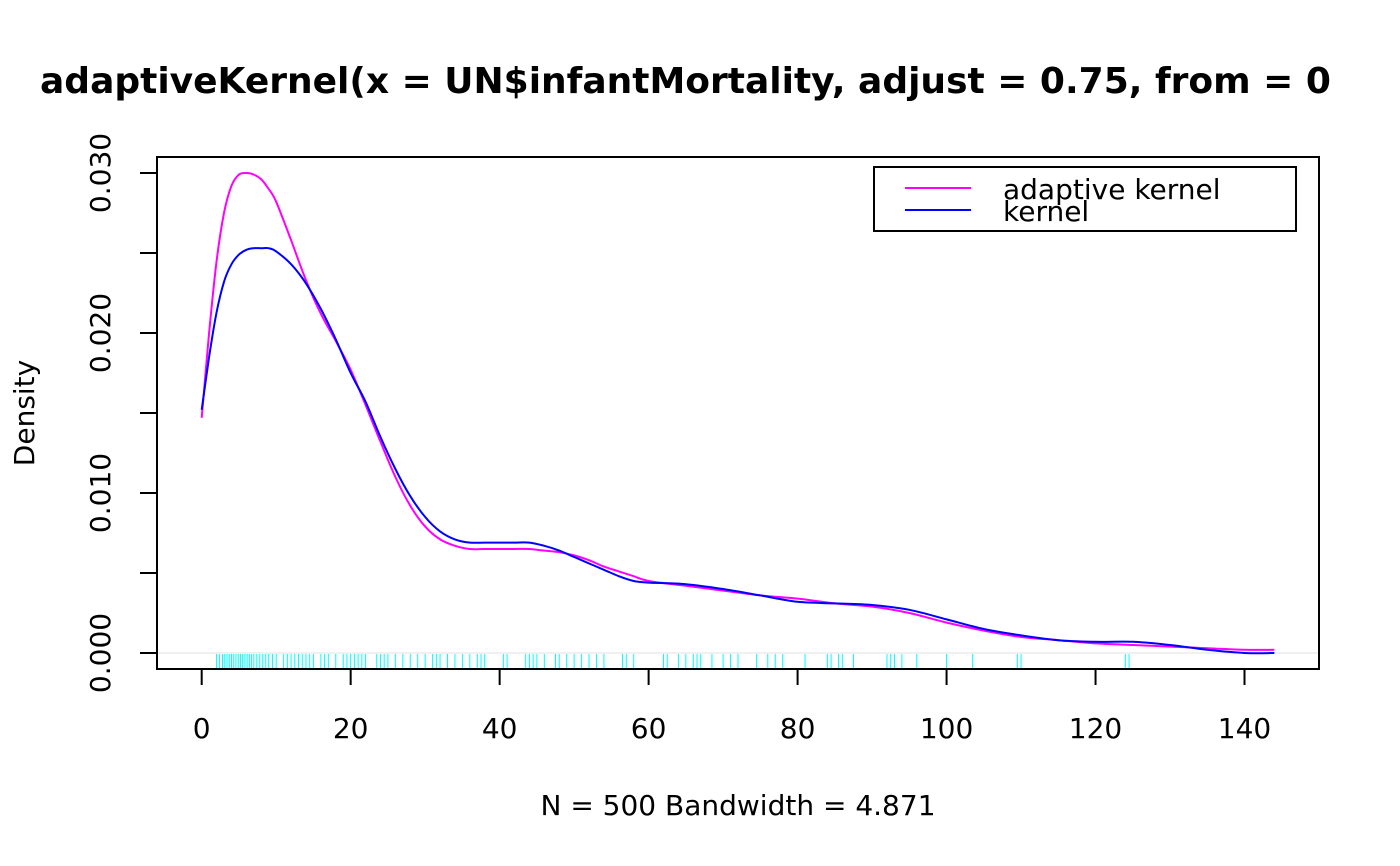  What do you see at coordinates (1095, 728) in the screenshot?
I see `x-tick-label: 120` at bounding box center [1095, 728].